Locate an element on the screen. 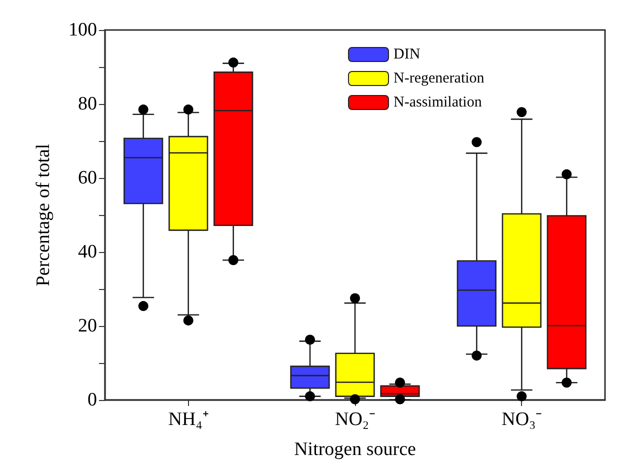 The width and height of the screenshot is (635, 475). x-tick-label: NH₄⁺ is located at coordinates (188, 419).